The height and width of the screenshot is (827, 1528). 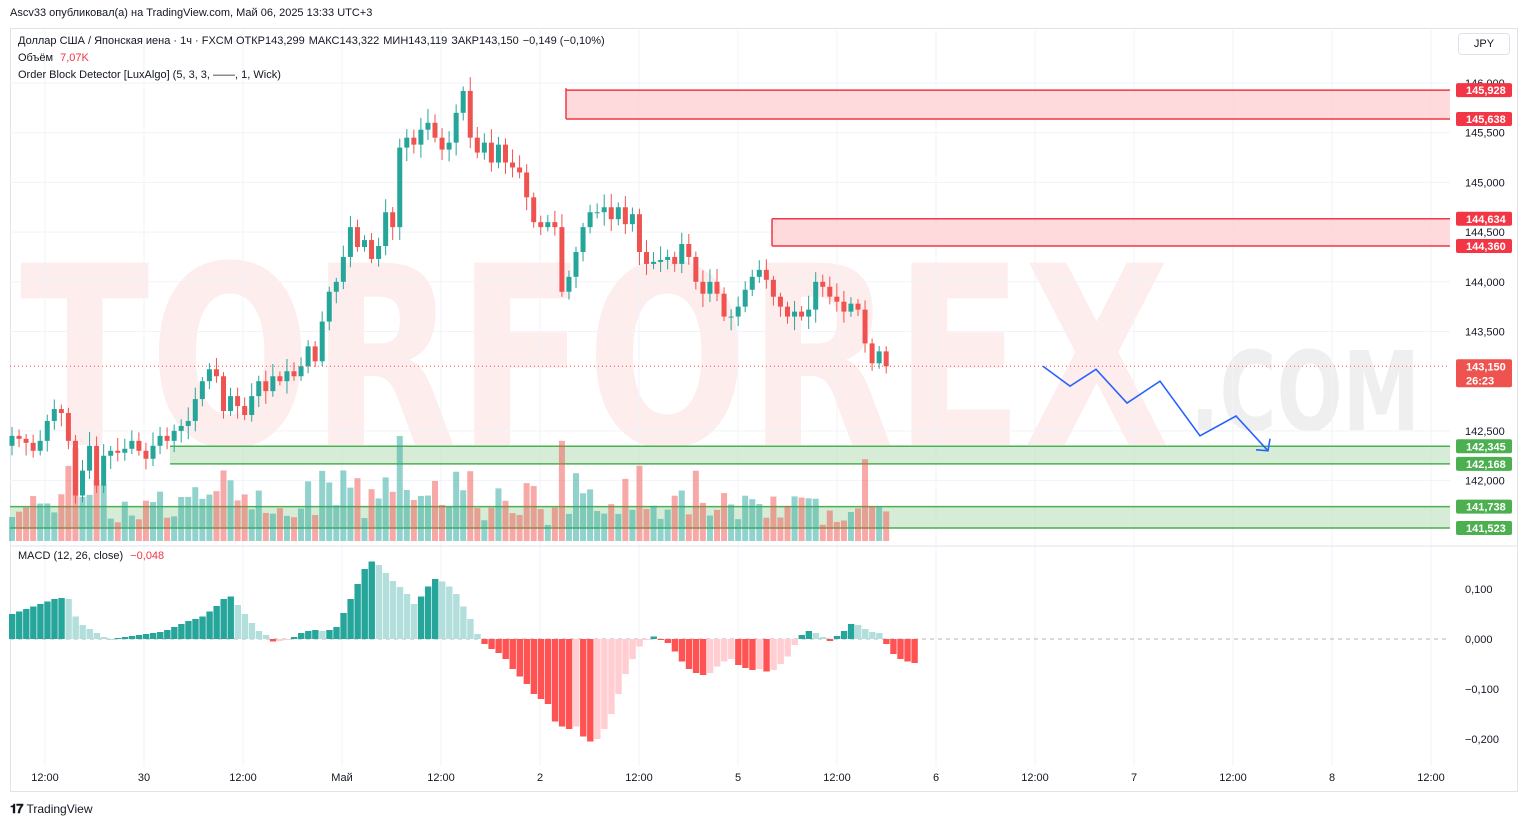 I want to click on macd-tick-label: 0,100, so click(x=1479, y=590).